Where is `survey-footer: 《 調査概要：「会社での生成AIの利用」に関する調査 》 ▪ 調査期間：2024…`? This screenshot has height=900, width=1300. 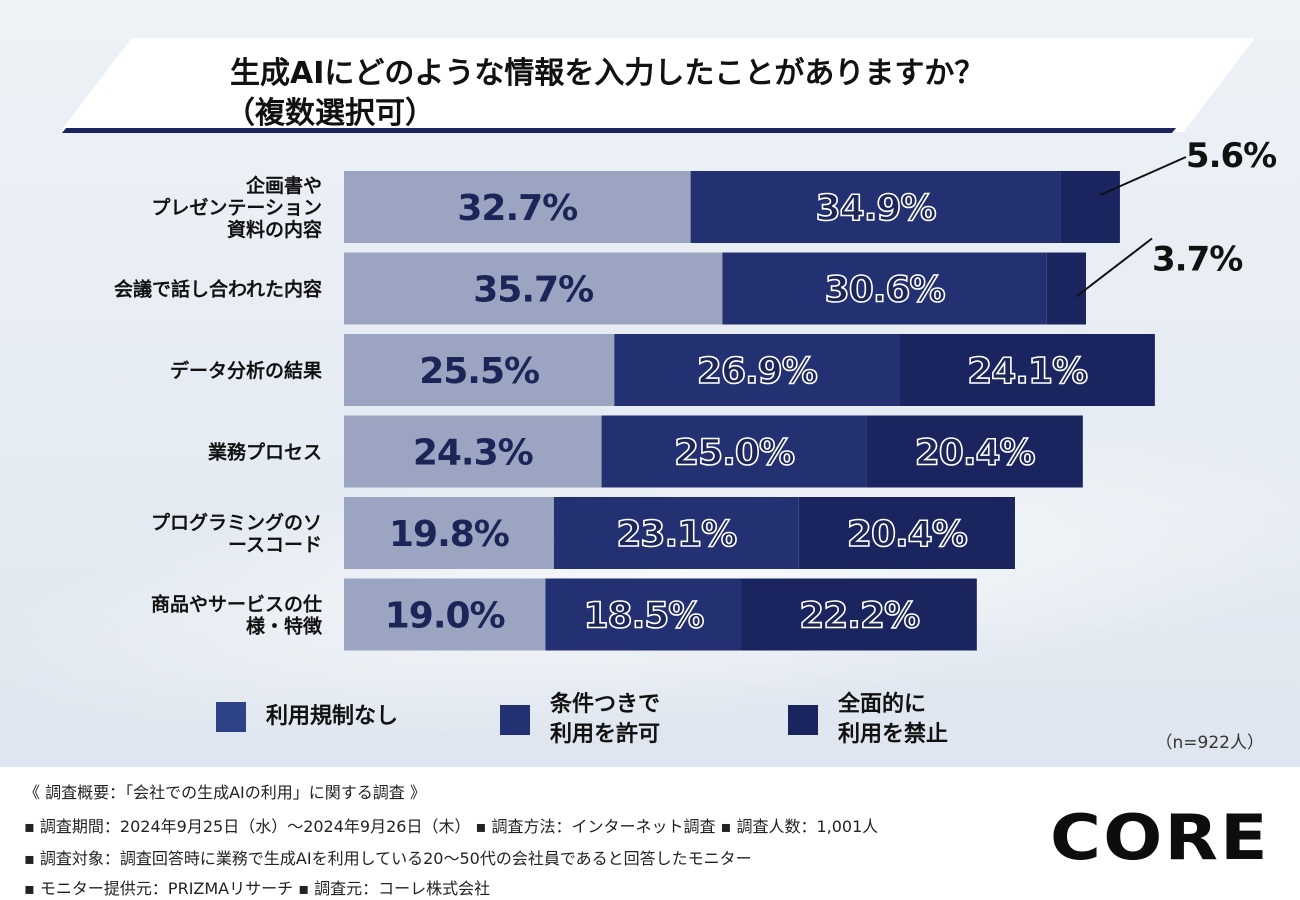
survey-footer: 《 調査概要：「会社での生成AIの利用」に関する調査 》 ▪ 調査期間：2024… is located at coordinates (650, 833).